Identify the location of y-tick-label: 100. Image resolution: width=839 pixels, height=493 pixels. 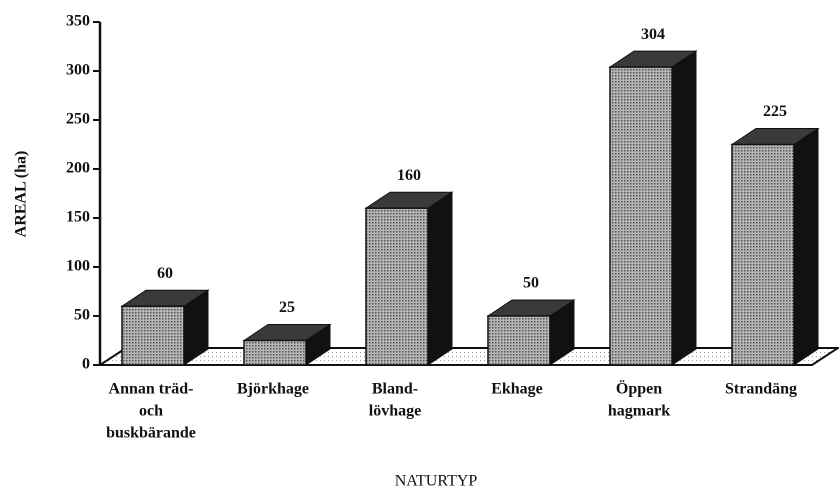
(78, 266).